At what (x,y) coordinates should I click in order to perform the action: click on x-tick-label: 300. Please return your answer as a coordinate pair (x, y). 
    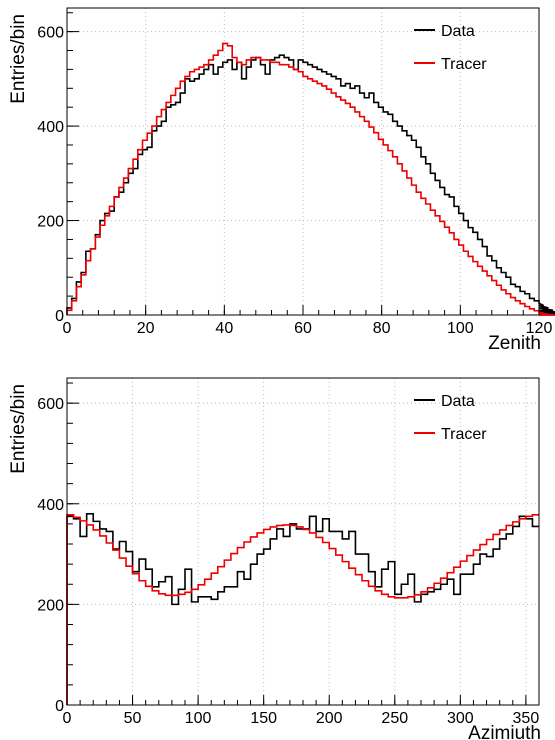
    Looking at the image, I should click on (460, 718).